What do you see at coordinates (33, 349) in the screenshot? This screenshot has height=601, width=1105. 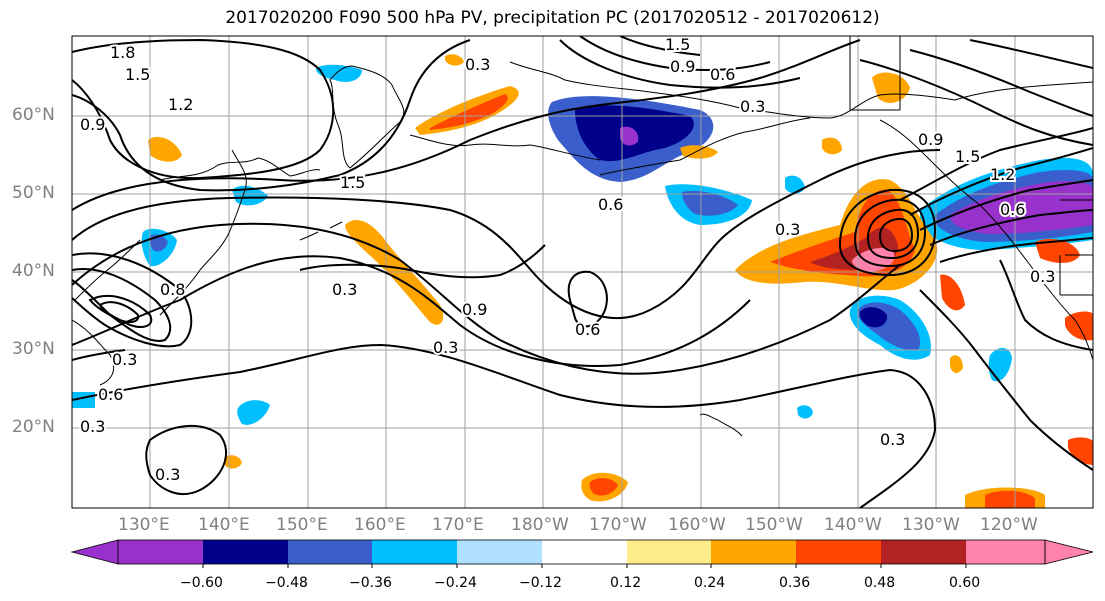 I see `lat-label: 30°N` at bounding box center [33, 349].